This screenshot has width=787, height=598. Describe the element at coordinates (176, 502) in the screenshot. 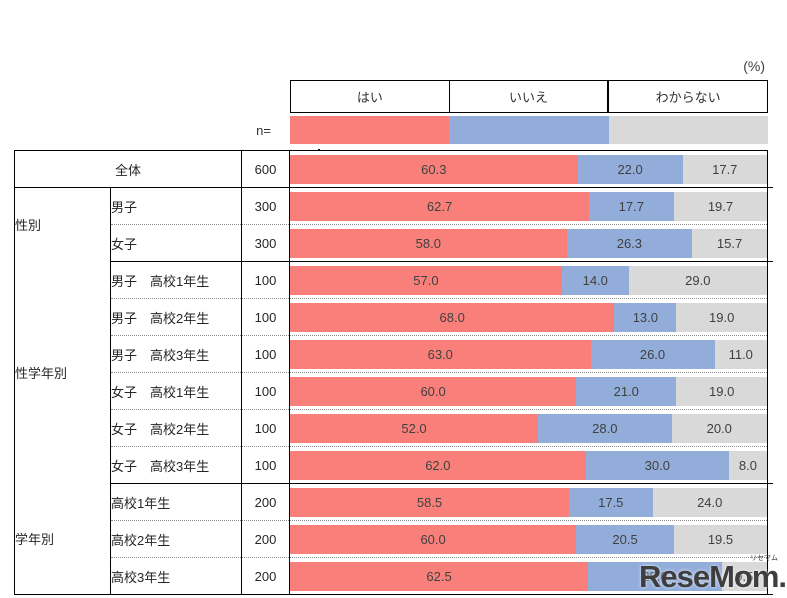

I see `item-label-cell: 高校1年生` at that location.